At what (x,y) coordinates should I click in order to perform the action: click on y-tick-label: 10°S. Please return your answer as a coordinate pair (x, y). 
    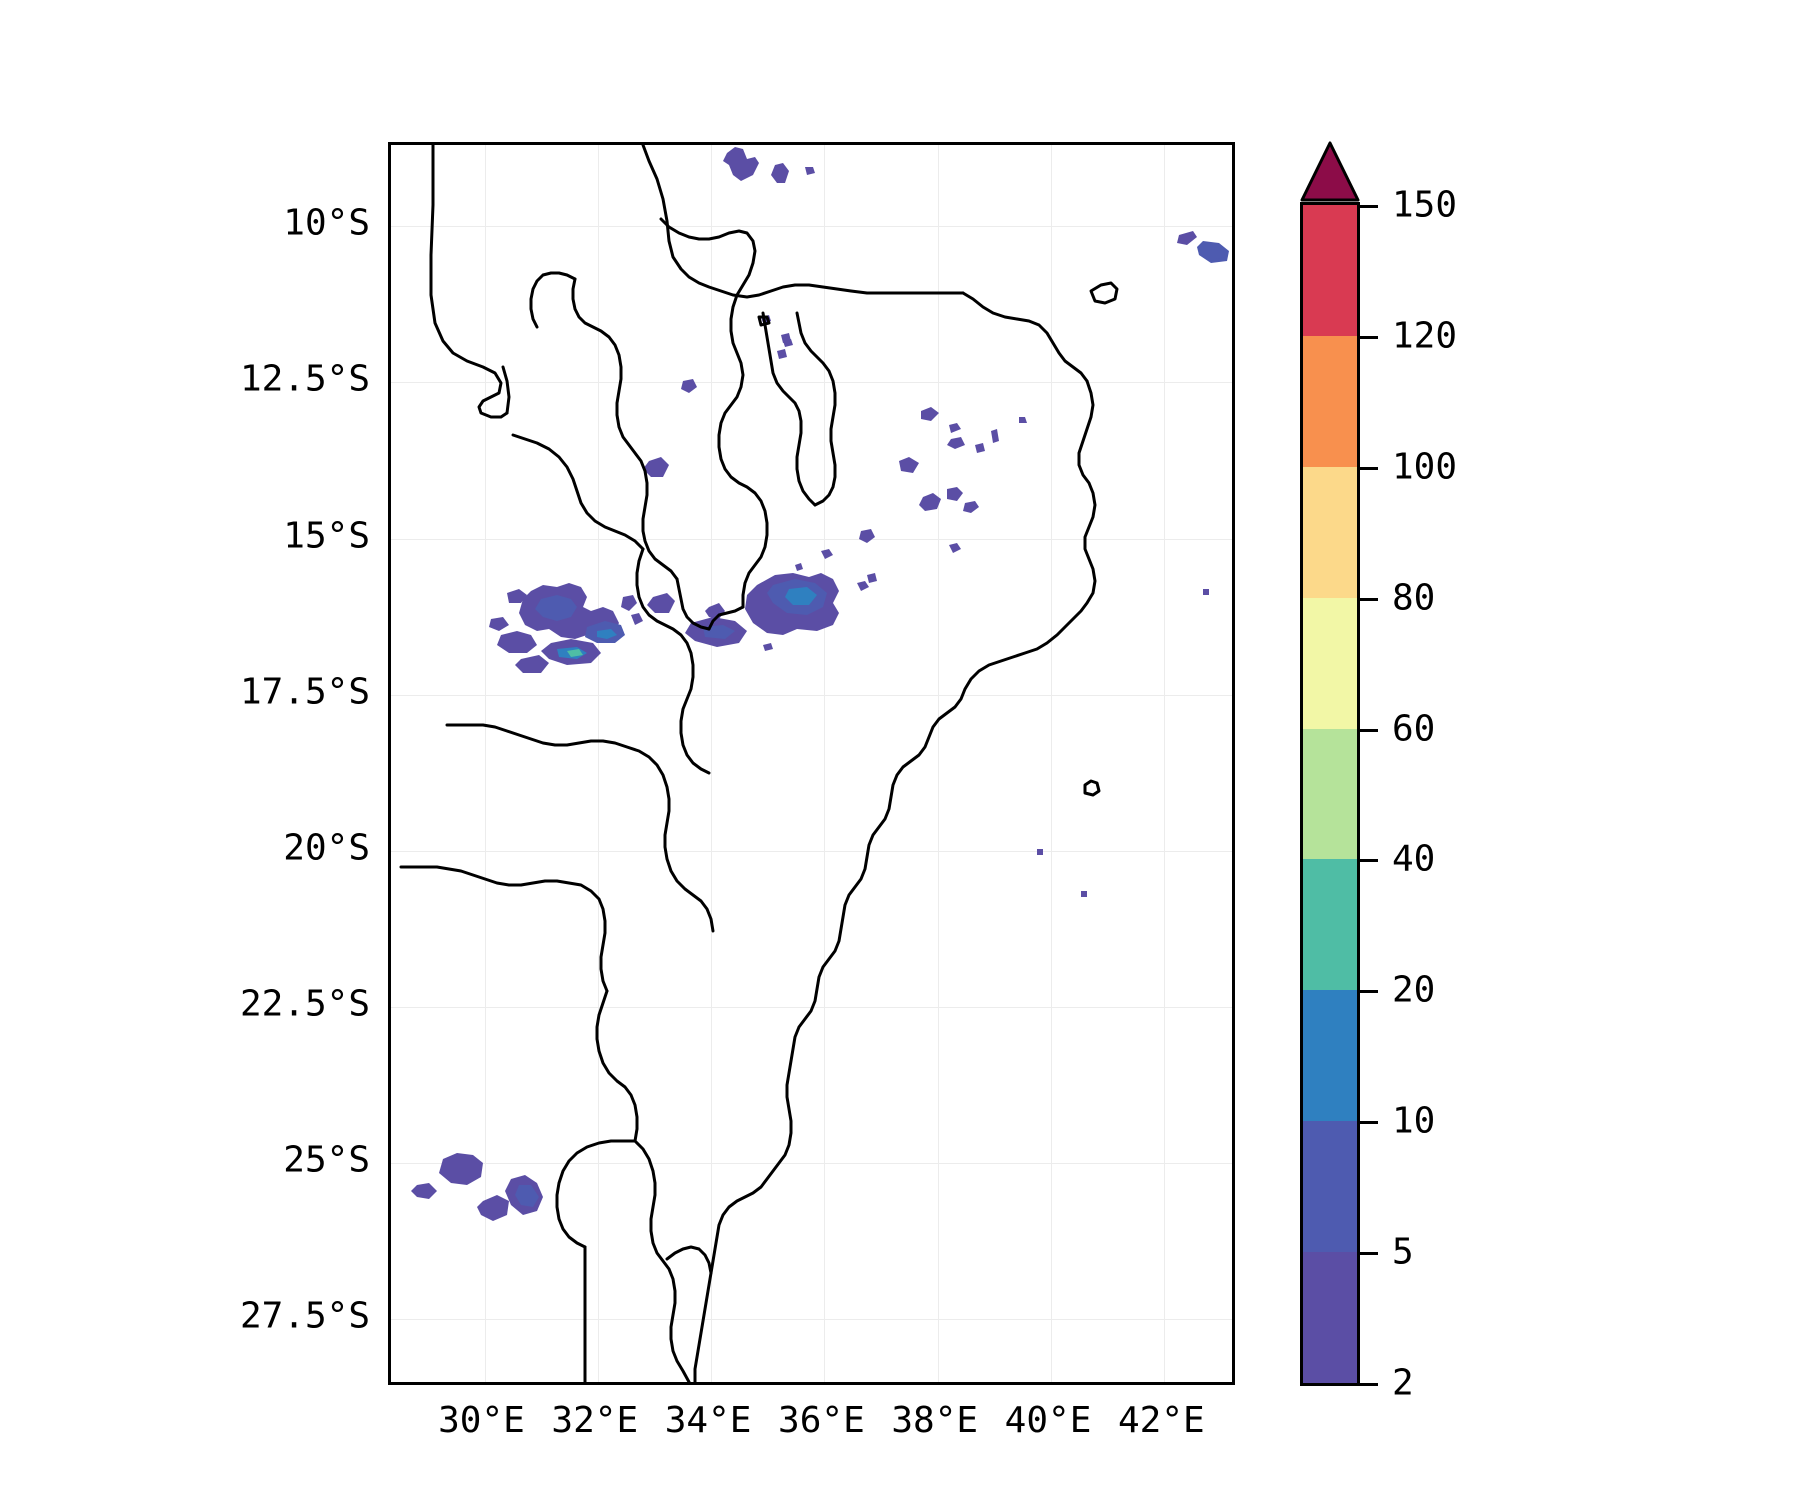
    Looking at the image, I should click on (326, 223).